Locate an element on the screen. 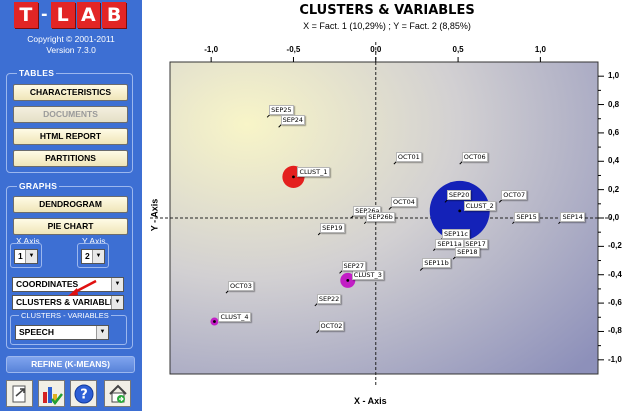 This screenshot has height=411, width=632. plot-type-value: CLUSTERS & VARIABLES is located at coordinates (69, 302).